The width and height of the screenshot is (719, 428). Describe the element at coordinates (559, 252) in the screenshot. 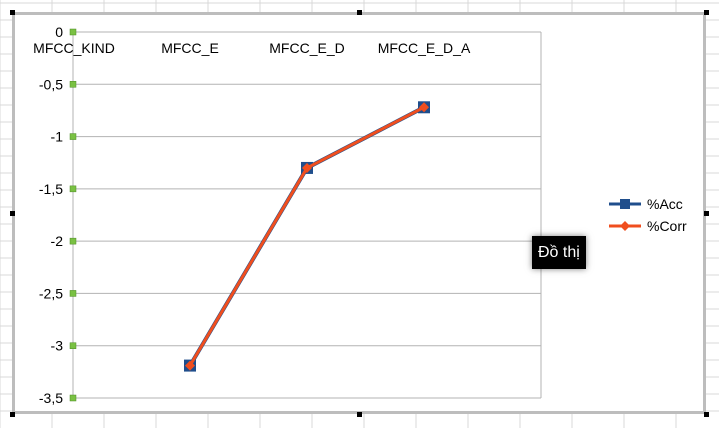

I see `tooltip: Đồ thị` at that location.